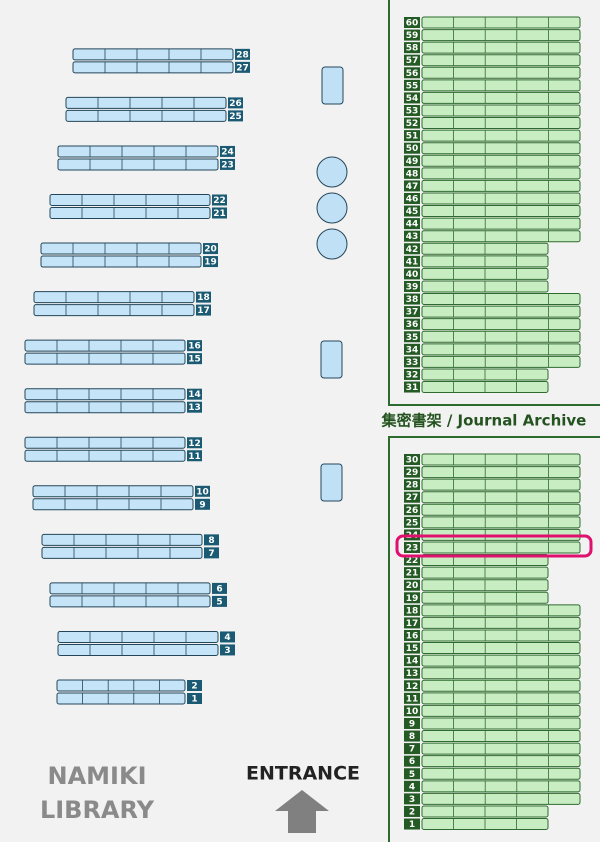 The height and width of the screenshot is (842, 600). I want to click on shelf-number: 4, so click(412, 787).